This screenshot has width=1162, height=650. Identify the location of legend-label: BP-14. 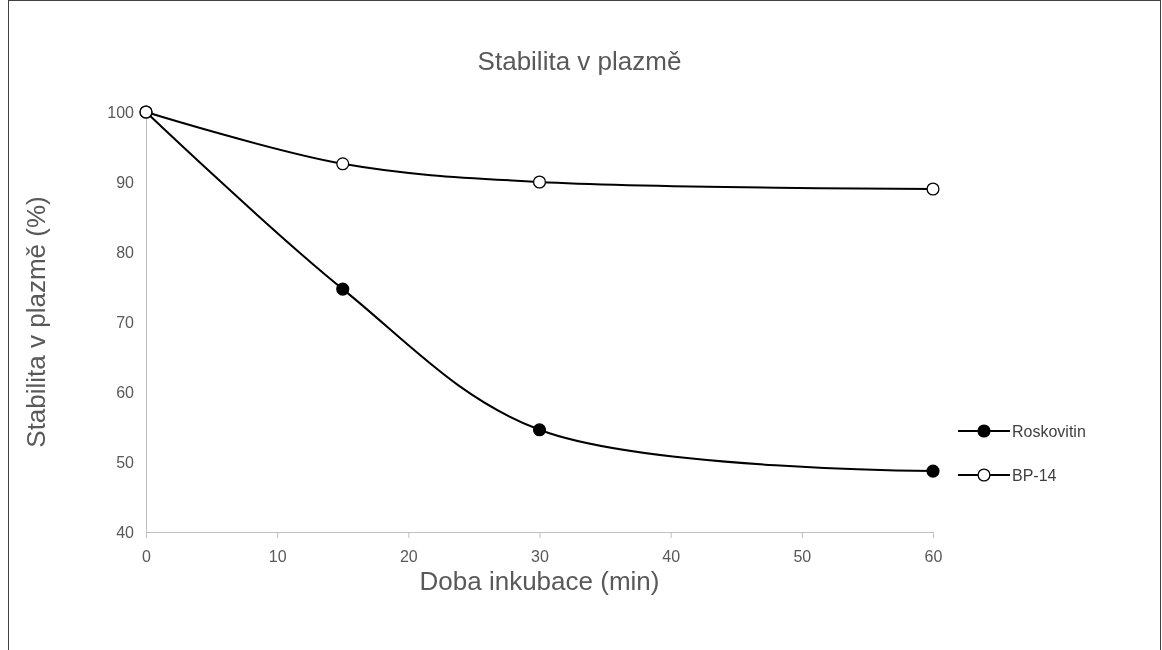
(1034, 475).